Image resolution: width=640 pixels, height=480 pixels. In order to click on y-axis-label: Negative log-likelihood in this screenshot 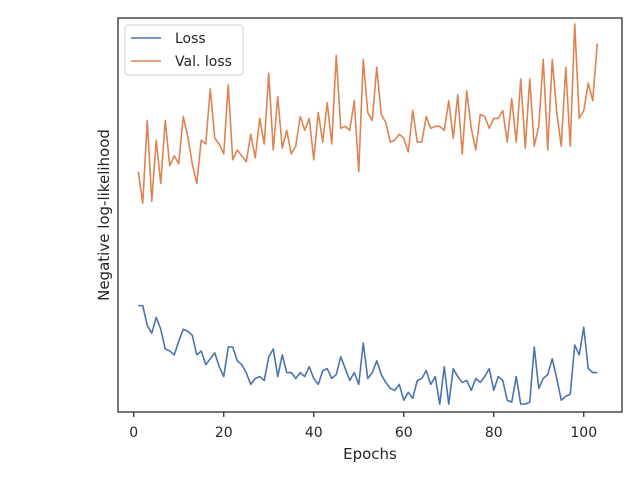, I will do `click(104, 215)`.